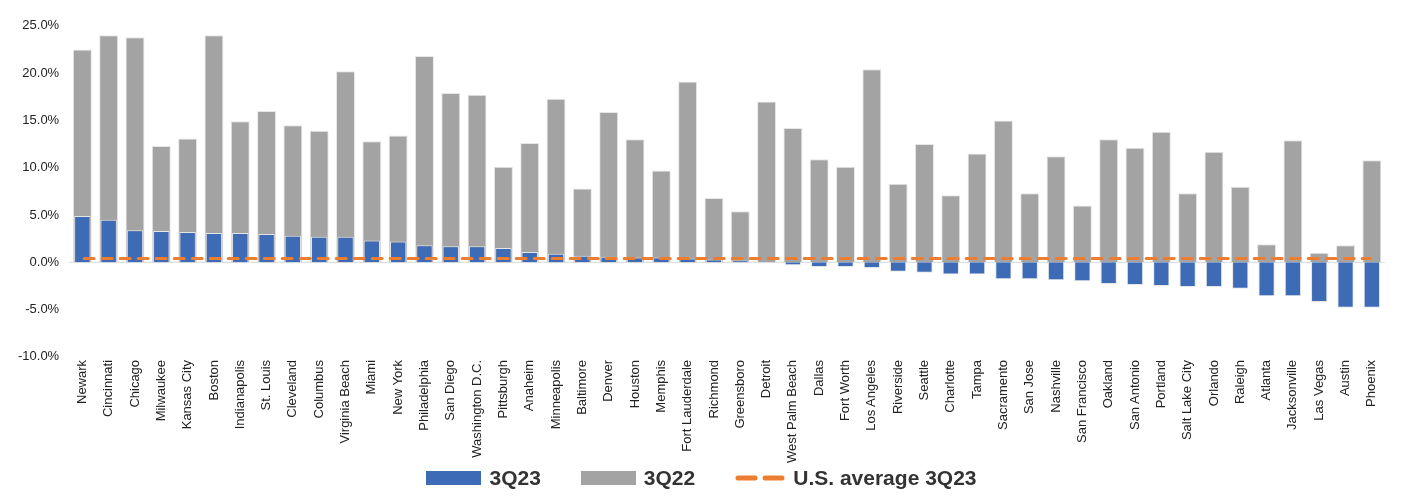 This screenshot has width=1403, height=504. Describe the element at coordinates (476, 408) in the screenshot. I see `x-tick-label: Washington D.C.` at that location.